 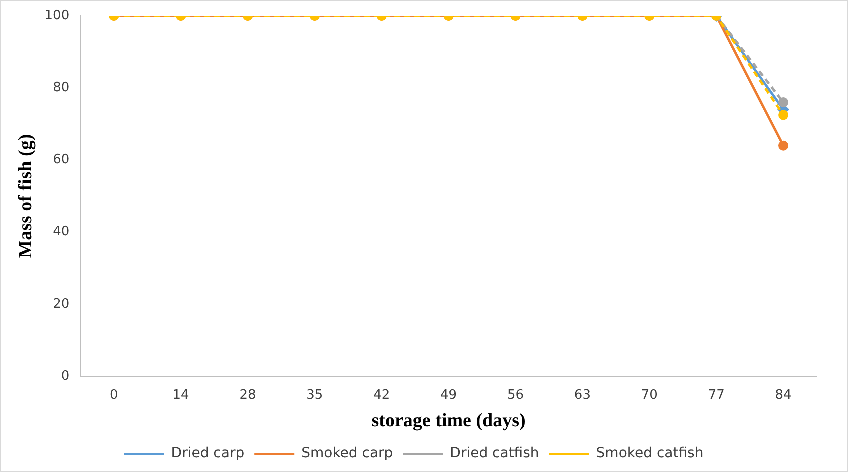 I want to click on y-tick-label: 60, so click(x=61, y=160).